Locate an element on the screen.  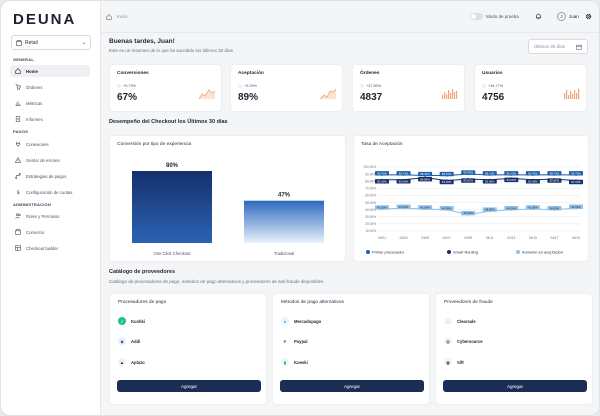
provider-item: ◆ Addi is located at coordinates (188, 341).